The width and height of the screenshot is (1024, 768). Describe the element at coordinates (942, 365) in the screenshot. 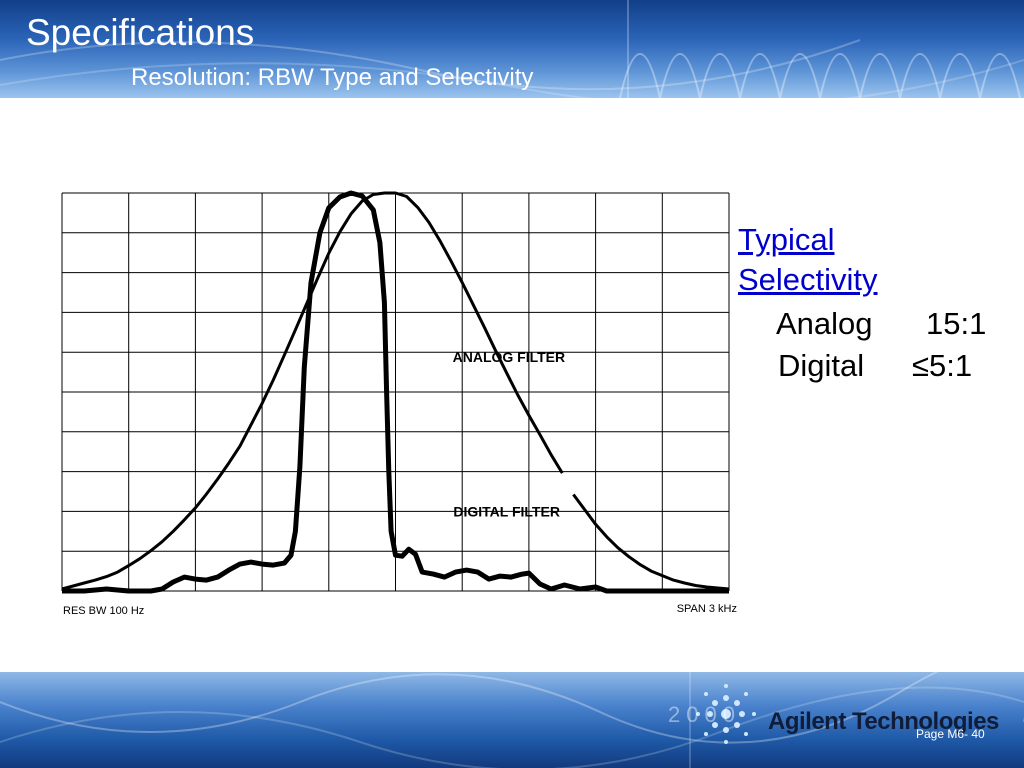

I see `digital-ratio-value: ≤5:1` at that location.